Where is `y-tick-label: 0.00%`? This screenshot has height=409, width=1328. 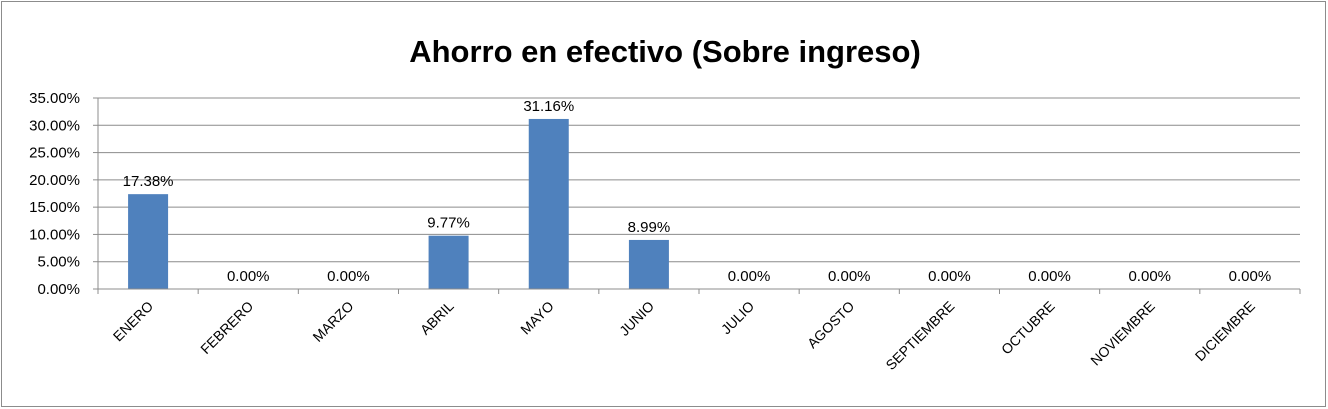 y-tick-label: 0.00% is located at coordinates (58, 289).